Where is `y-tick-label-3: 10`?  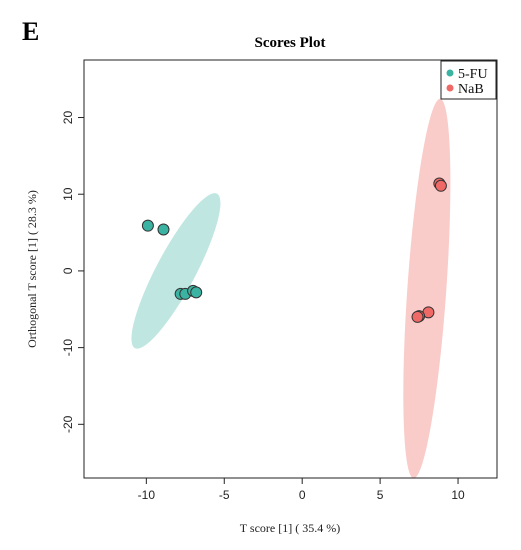 y-tick-label-3: 10 is located at coordinates (68, 194).